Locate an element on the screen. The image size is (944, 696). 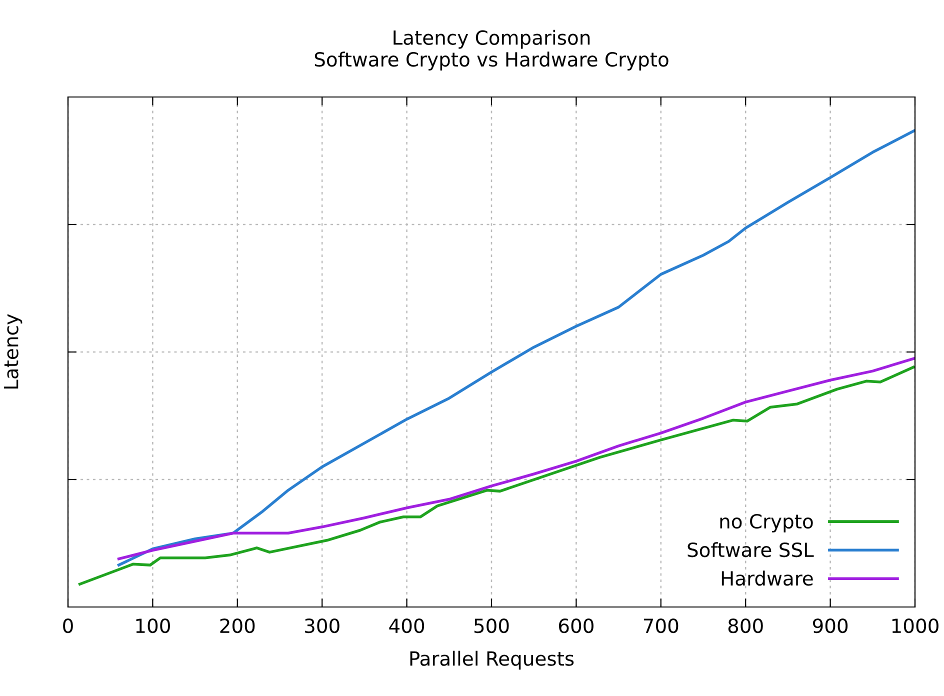
legend-label: no Crypto is located at coordinates (766, 523).